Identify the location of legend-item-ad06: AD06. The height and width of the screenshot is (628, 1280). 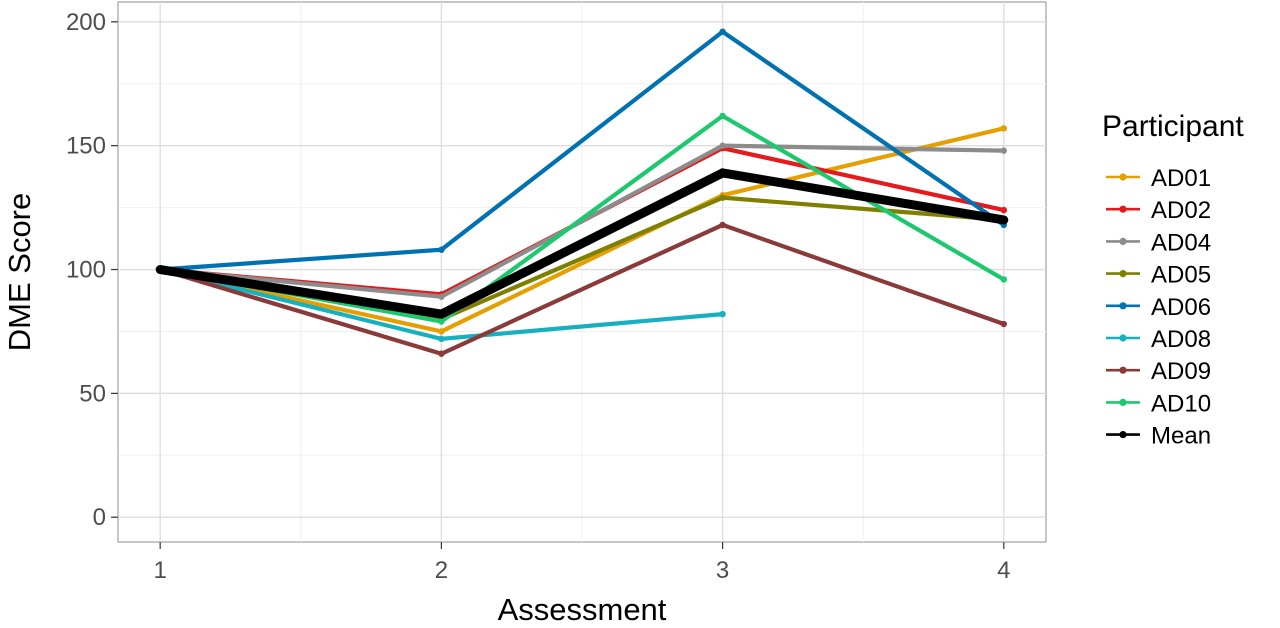
(1158, 307).